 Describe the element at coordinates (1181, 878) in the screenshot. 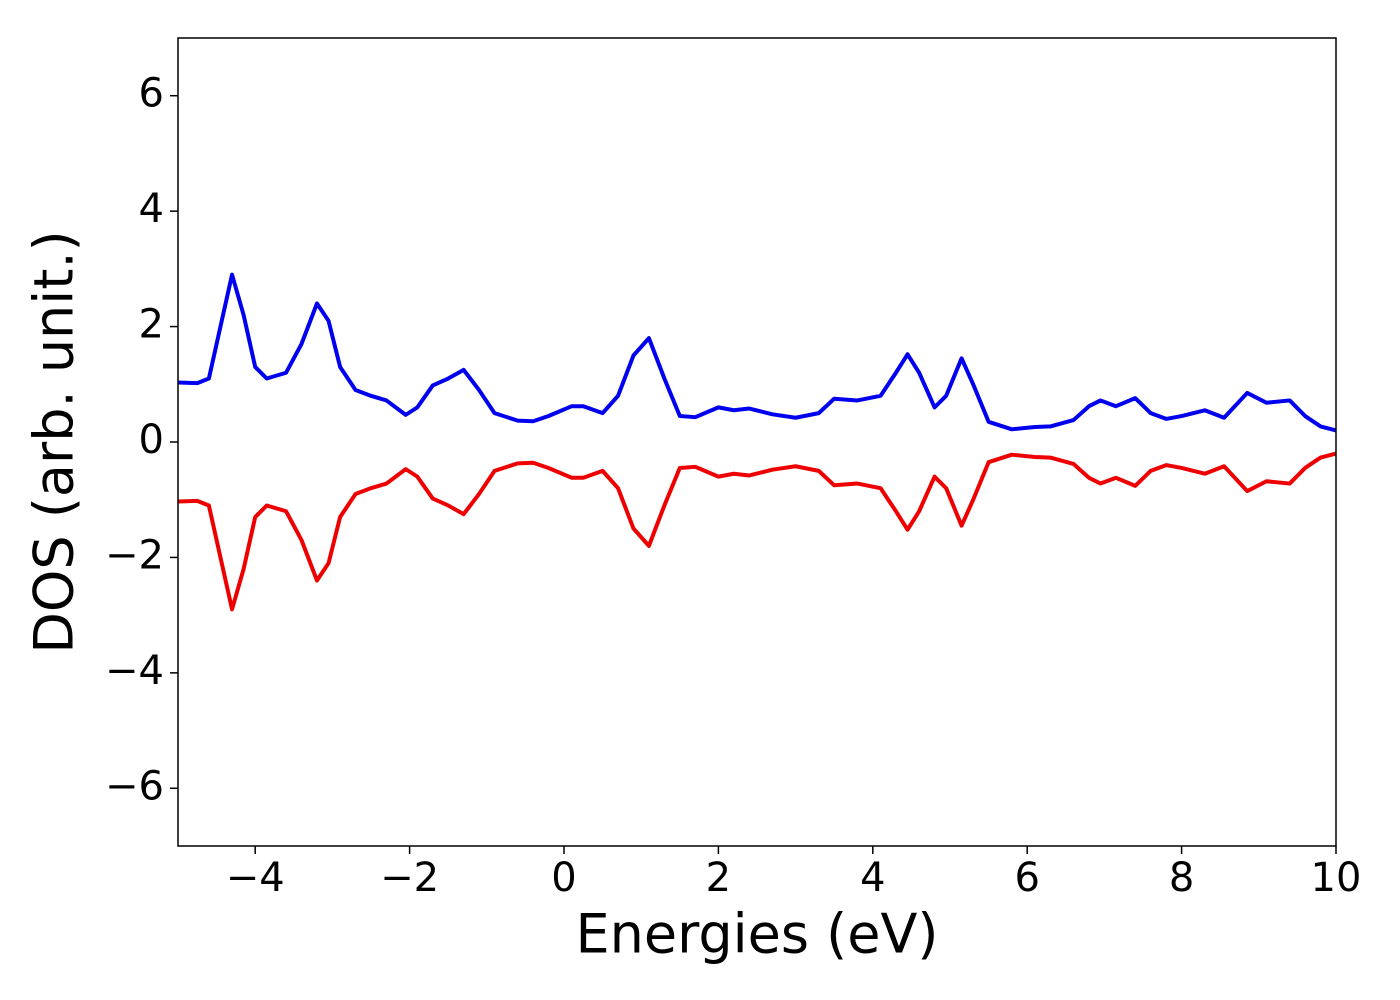

I see `x-tick-label: 8` at that location.